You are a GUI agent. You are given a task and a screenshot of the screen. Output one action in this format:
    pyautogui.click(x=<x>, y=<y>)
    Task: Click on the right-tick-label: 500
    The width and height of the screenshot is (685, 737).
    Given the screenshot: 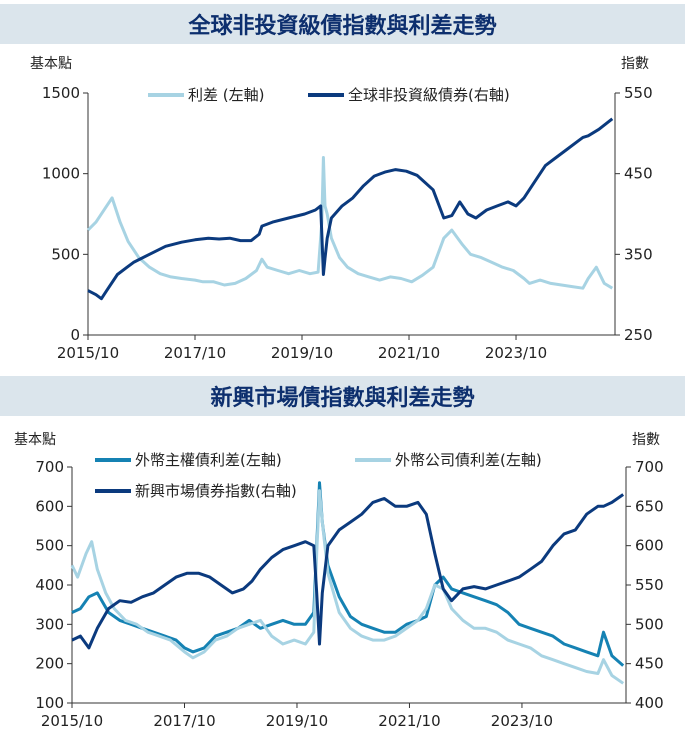 What is the action you would take?
    pyautogui.click(x=649, y=624)
    